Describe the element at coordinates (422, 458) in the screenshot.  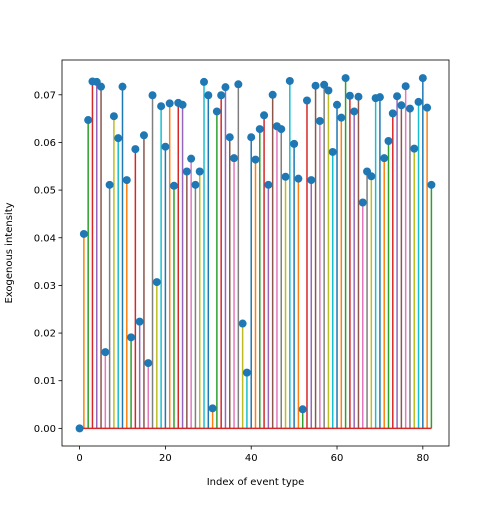
I see `x-tick-label: 80` at that location.